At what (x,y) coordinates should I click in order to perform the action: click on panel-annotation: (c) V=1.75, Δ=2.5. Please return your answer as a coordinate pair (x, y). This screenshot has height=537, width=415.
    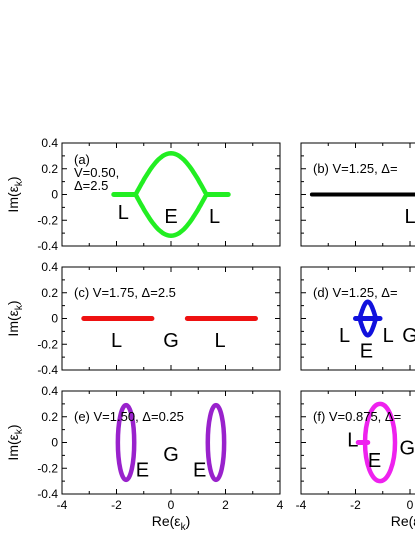
    Looking at the image, I should click on (125, 292).